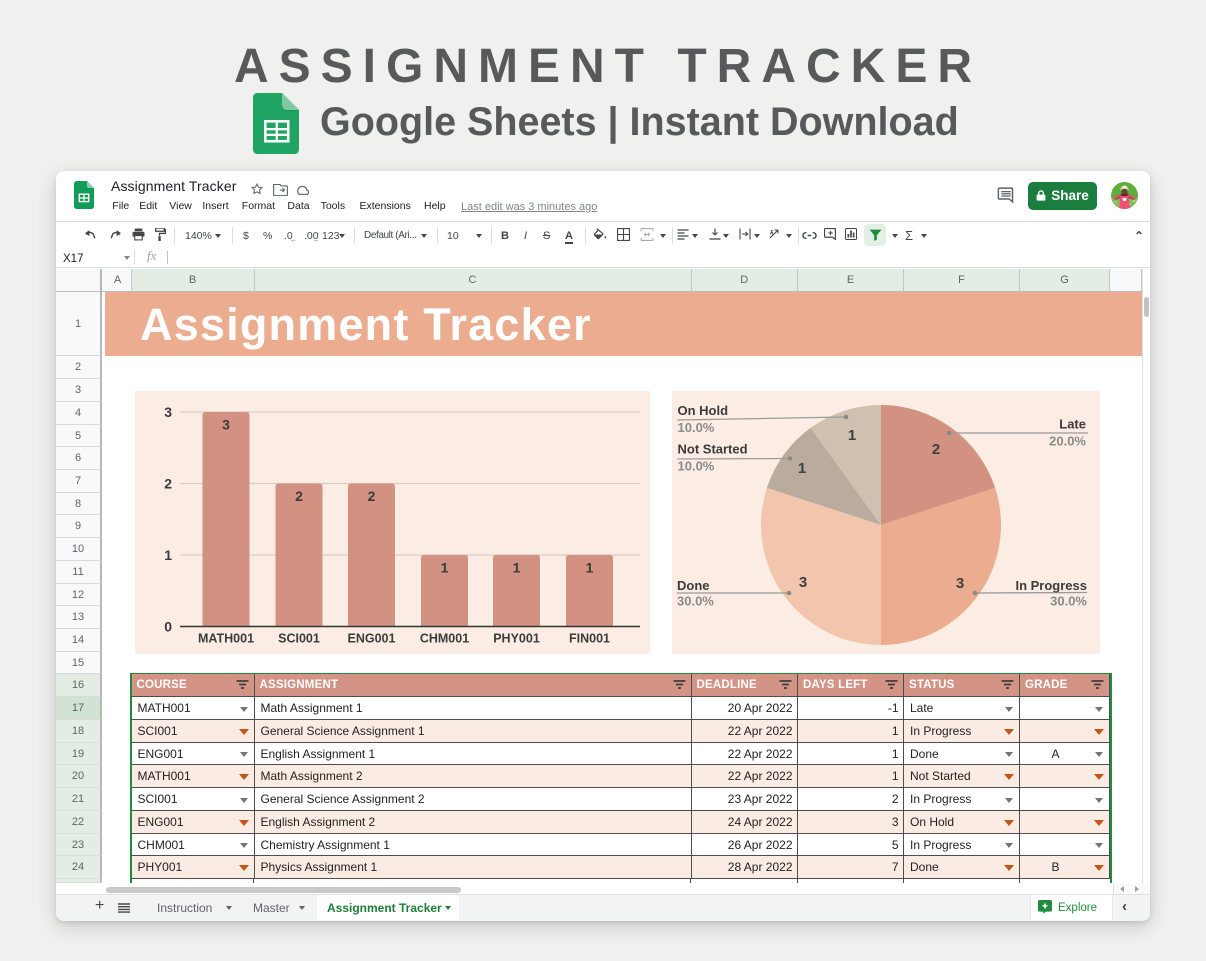 The height and width of the screenshot is (961, 1206). I want to click on svg-text: CHM001, so click(444, 638).